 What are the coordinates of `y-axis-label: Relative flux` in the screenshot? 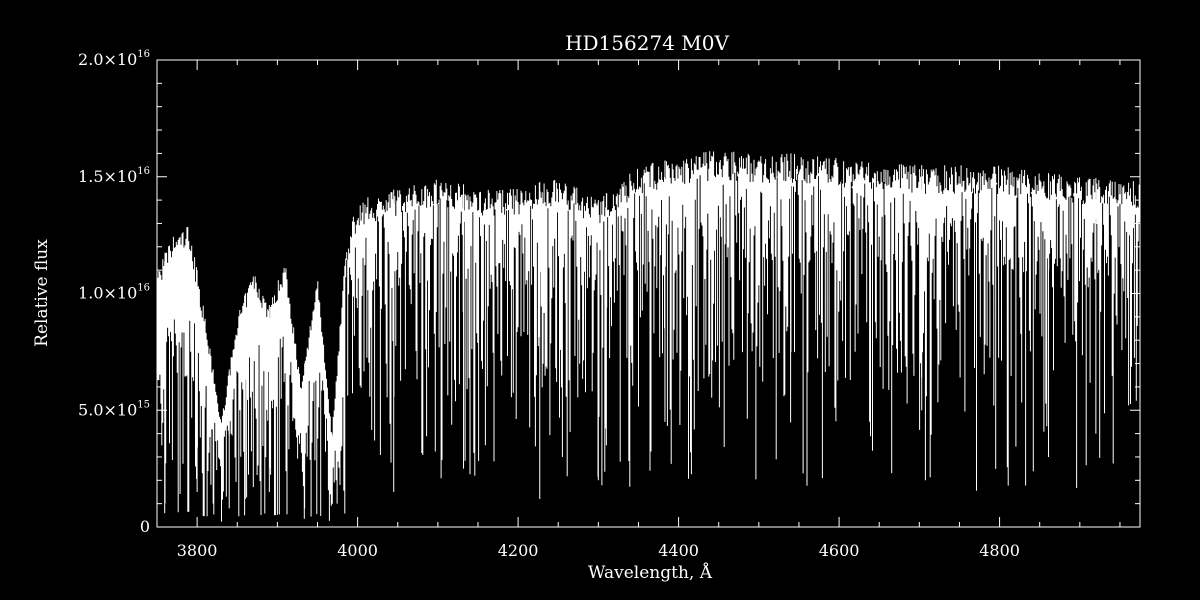 It's located at (42, 293).